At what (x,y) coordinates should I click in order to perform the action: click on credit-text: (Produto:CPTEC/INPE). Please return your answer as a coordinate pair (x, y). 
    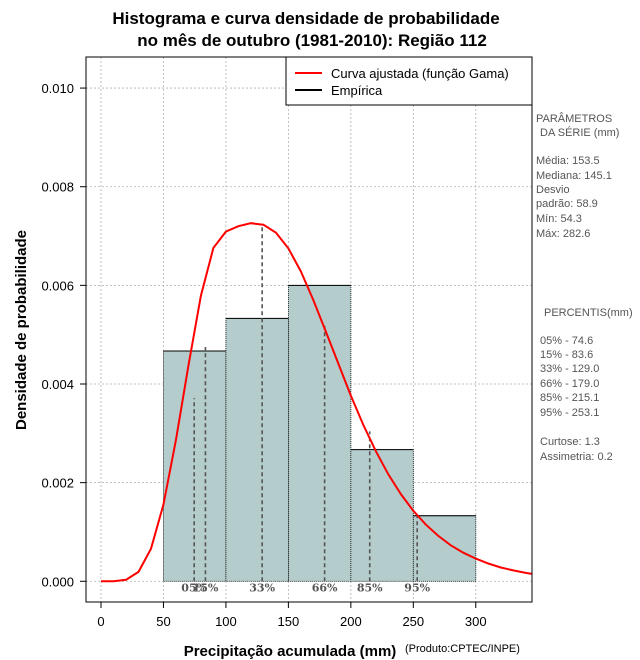
    Looking at the image, I should click on (462, 649).